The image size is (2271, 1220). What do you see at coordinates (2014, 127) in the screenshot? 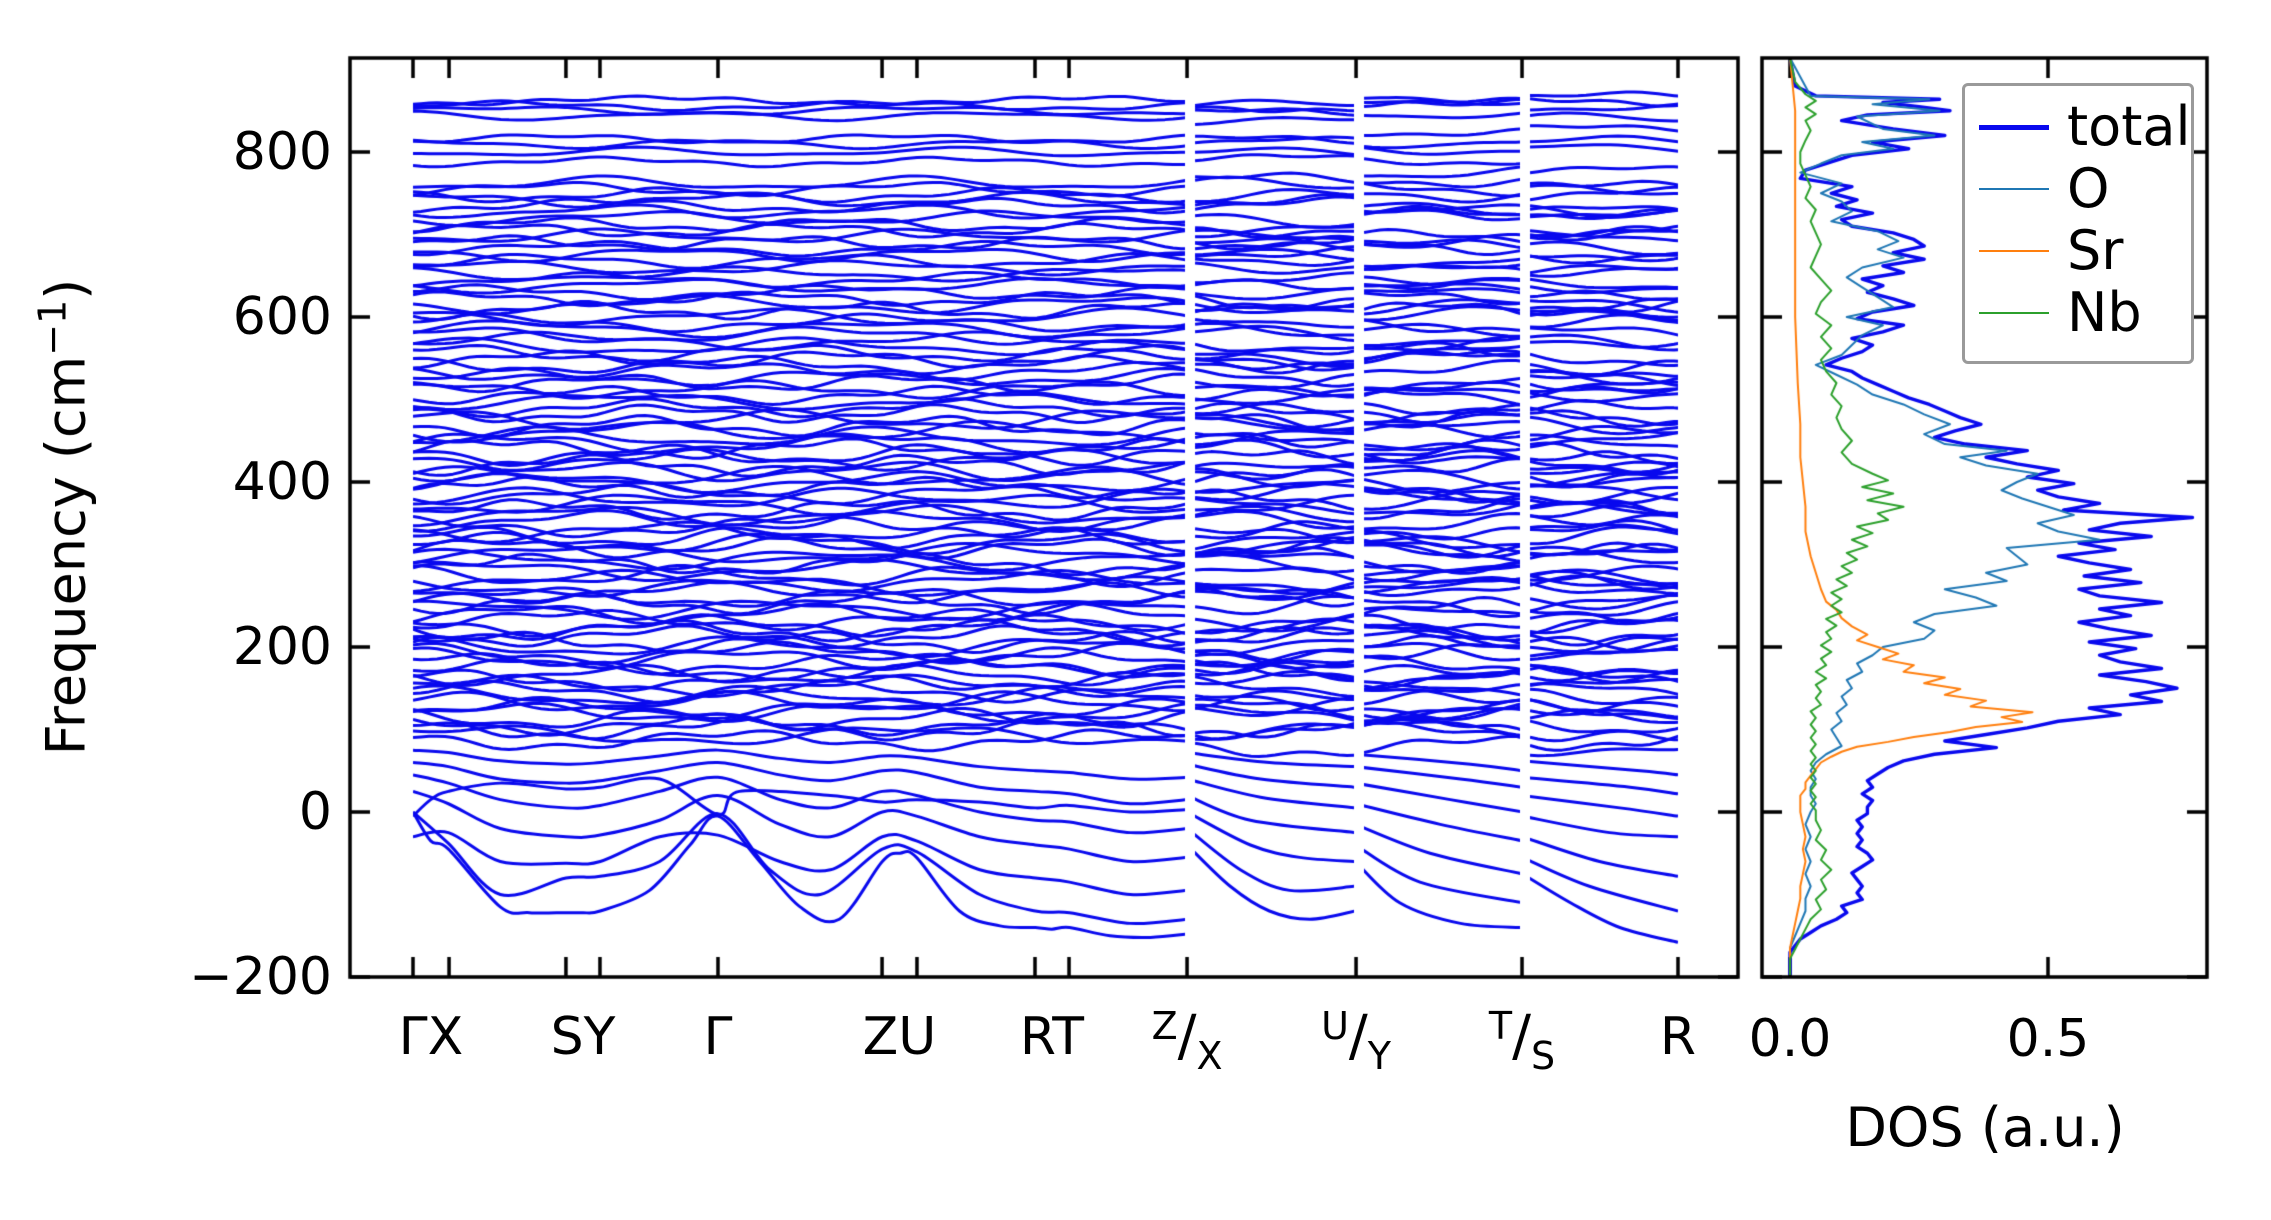
I see `legend-line-sample-total` at bounding box center [2014, 127].